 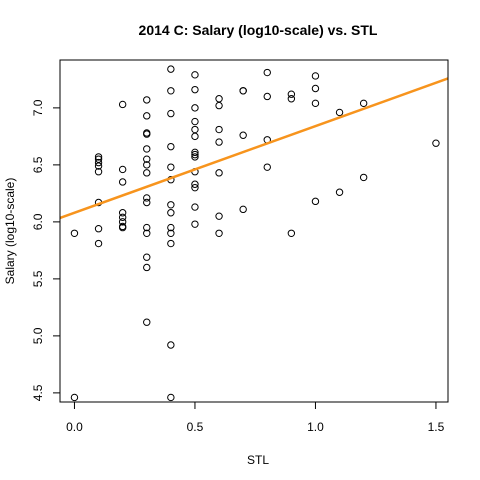 What do you see at coordinates (195, 427) in the screenshot?
I see `x-tick-label: 0.5` at bounding box center [195, 427].